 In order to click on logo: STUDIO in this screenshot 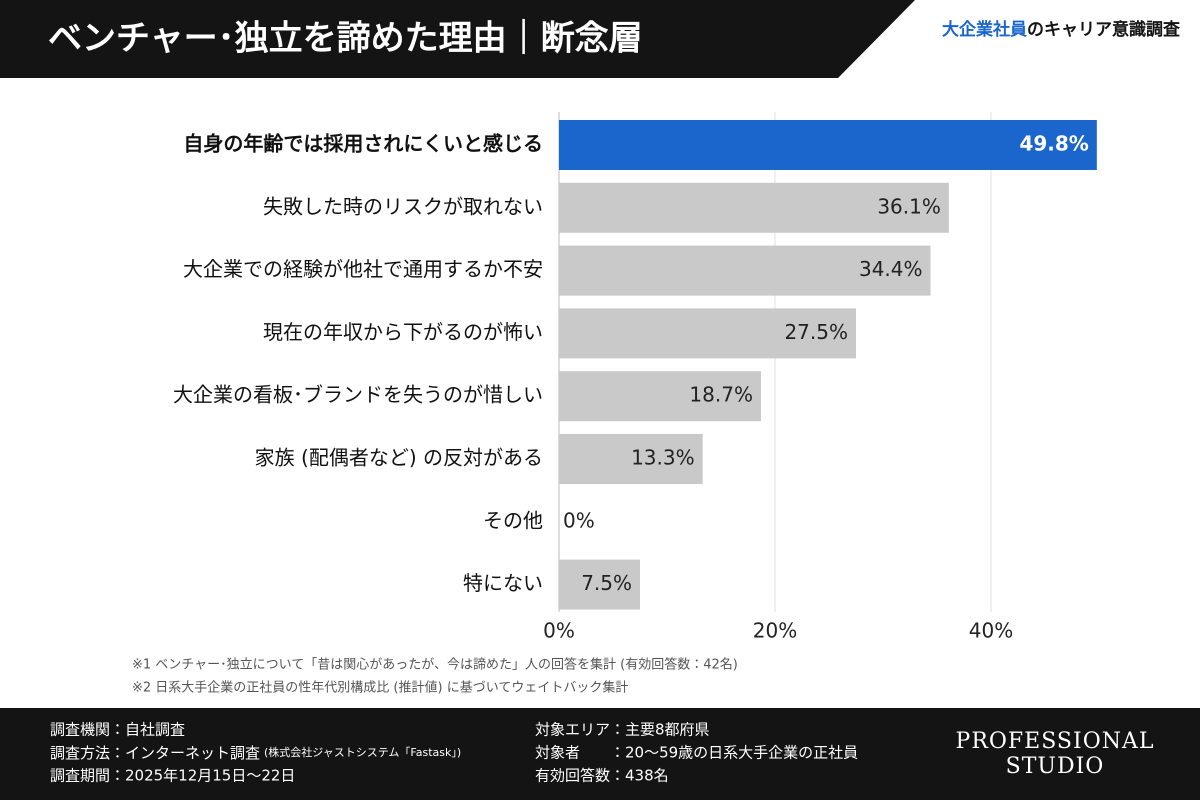, I will do `click(1055, 766)`.